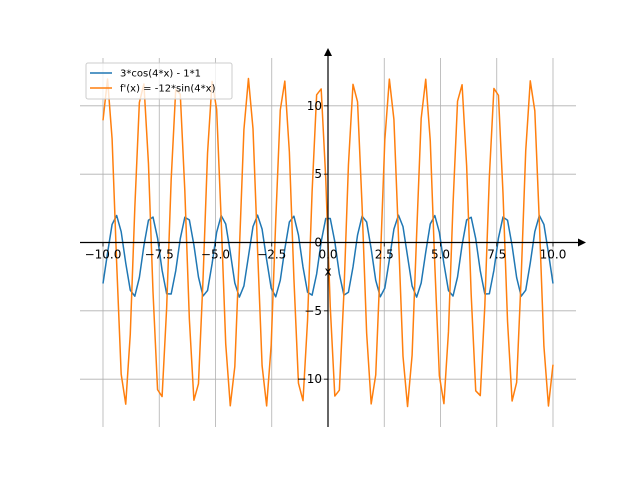 The image size is (640, 480). Describe the element at coordinates (327, 255) in the screenshot. I see `x-tick-label-4: 0.0` at that location.